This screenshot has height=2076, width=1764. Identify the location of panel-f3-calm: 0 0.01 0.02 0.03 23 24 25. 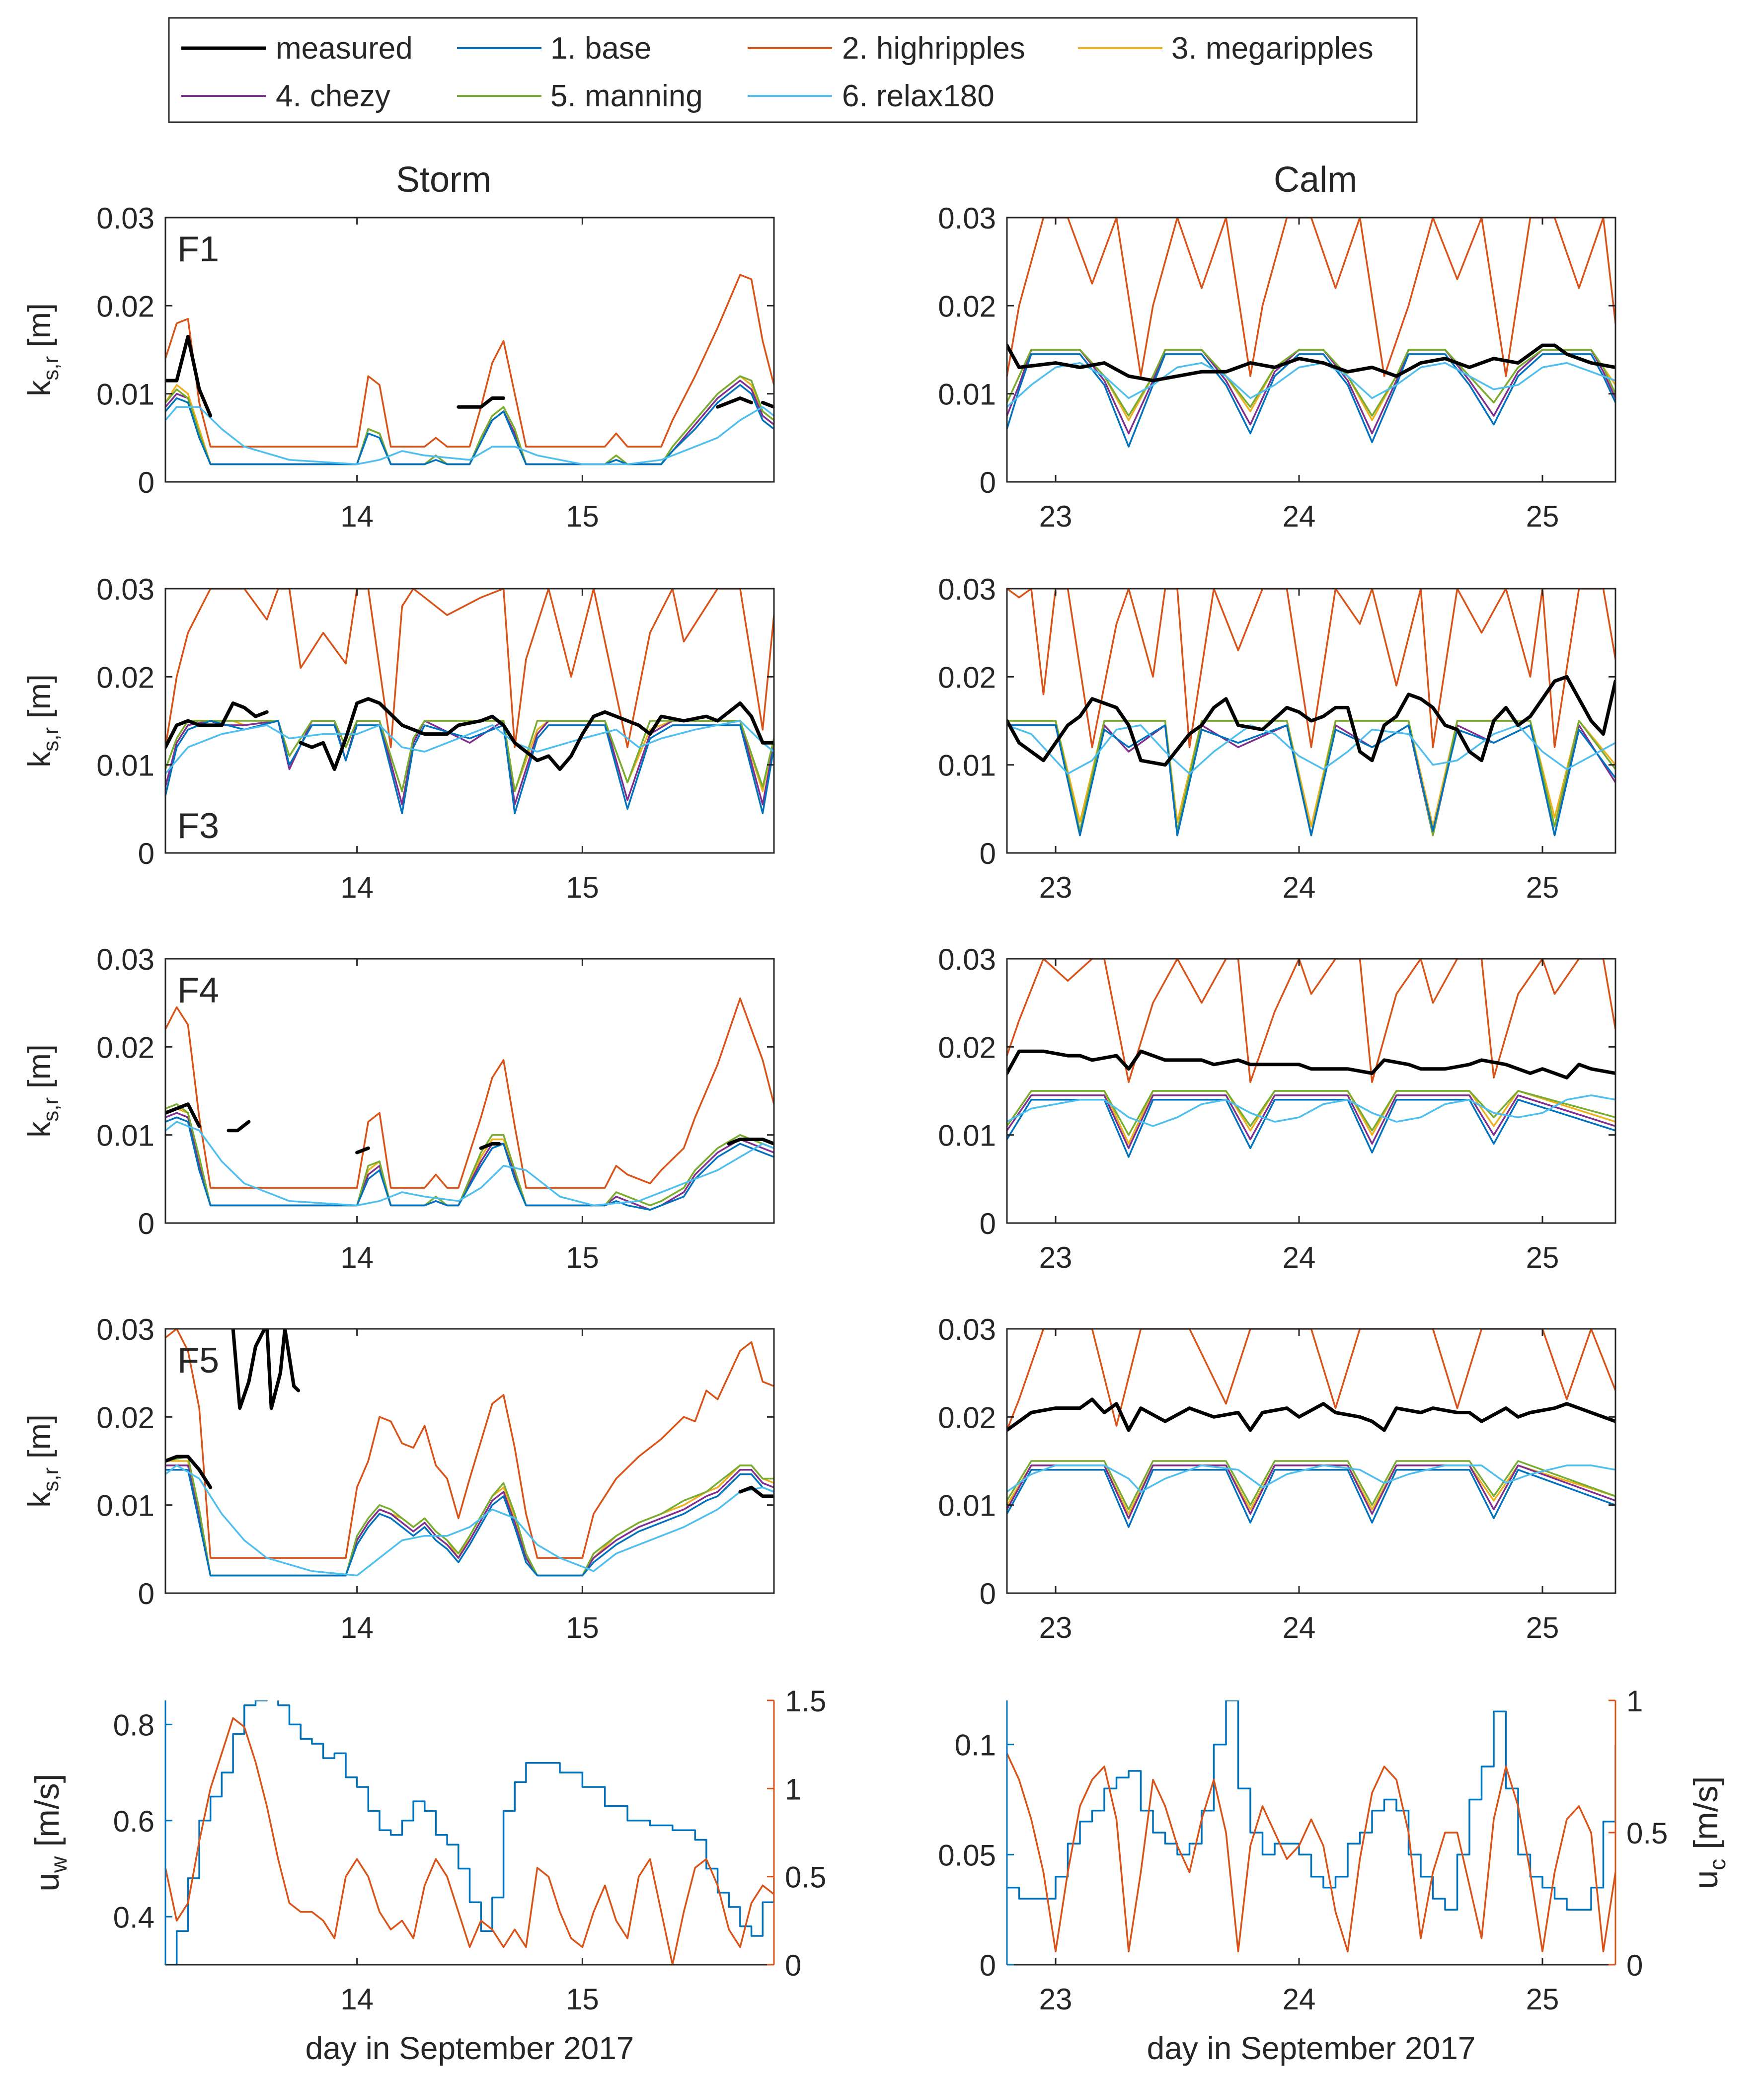
(1277, 738).